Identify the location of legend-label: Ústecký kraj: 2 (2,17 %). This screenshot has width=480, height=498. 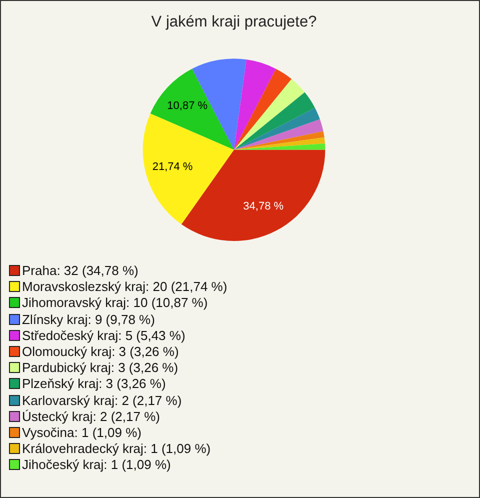
(91, 416).